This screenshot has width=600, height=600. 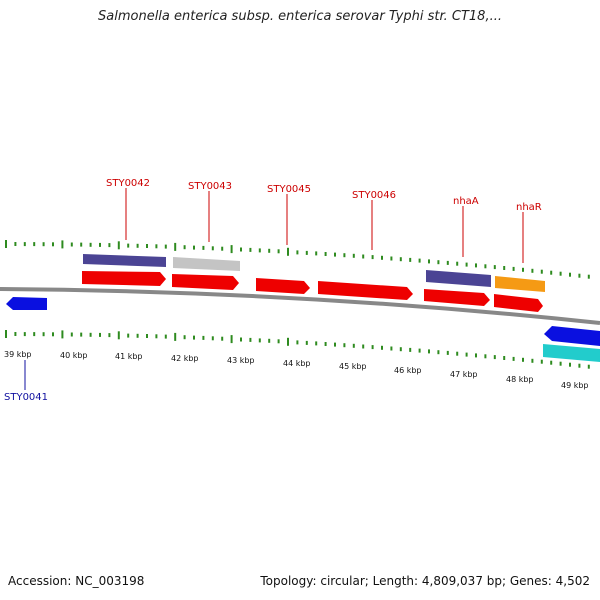 I want to click on accession-text: Accession: NC_003198, so click(x=76, y=581).